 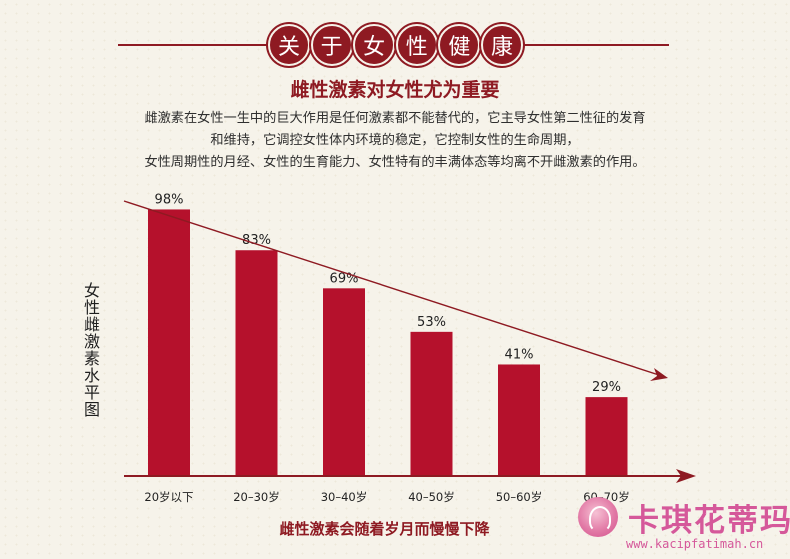 What do you see at coordinates (459, 45) in the screenshot?
I see `header-char: 健` at bounding box center [459, 45].